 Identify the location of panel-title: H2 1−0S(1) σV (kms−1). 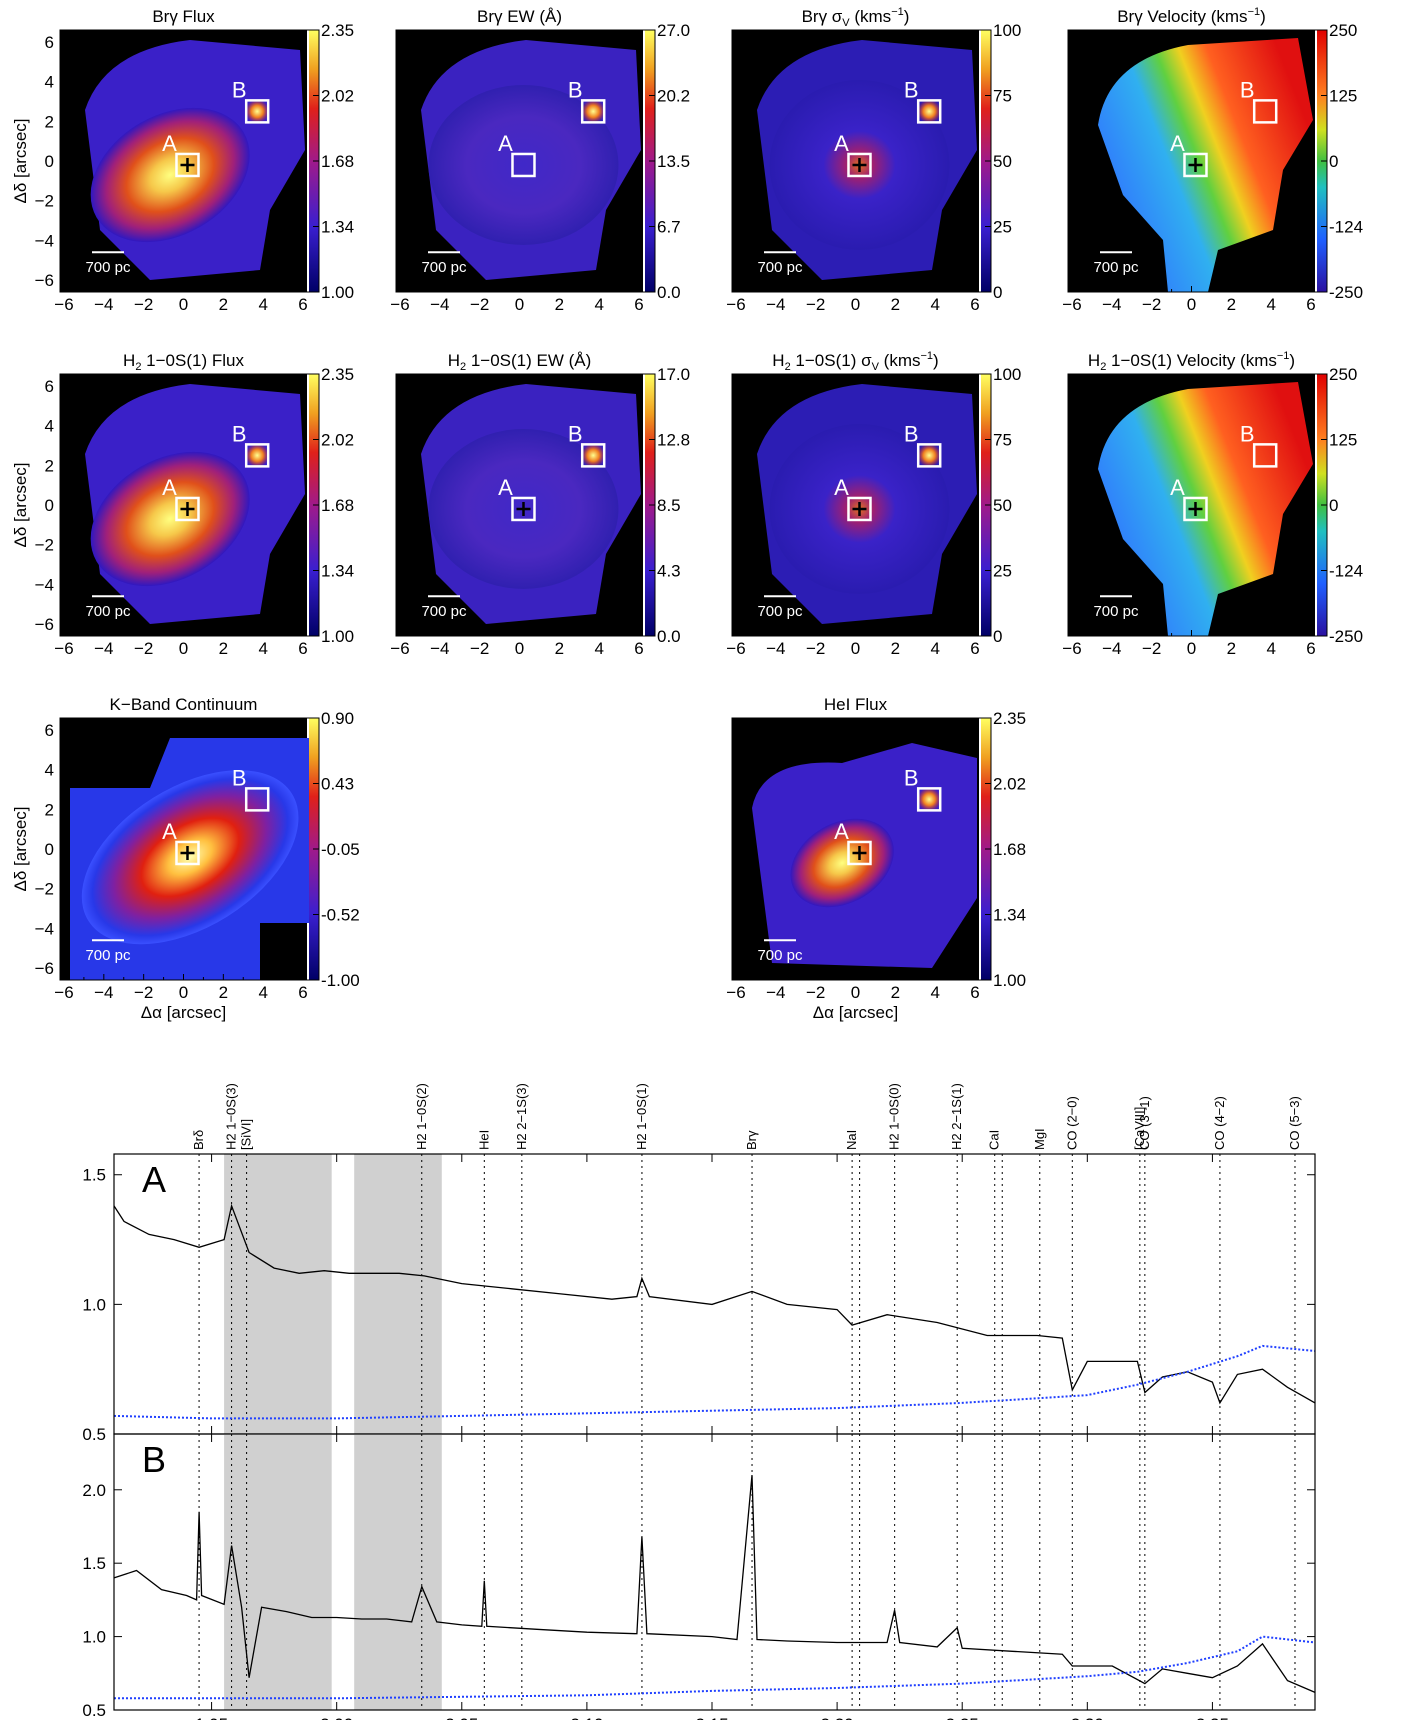
(855, 361).